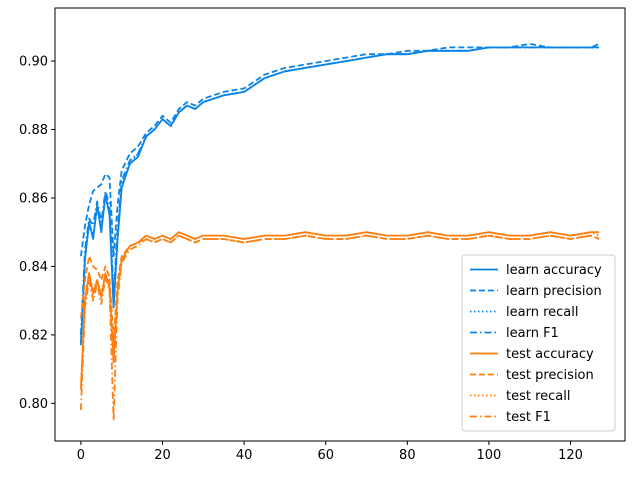  What do you see at coordinates (528, 417) in the screenshot?
I see `legend-label: test F1` at bounding box center [528, 417].